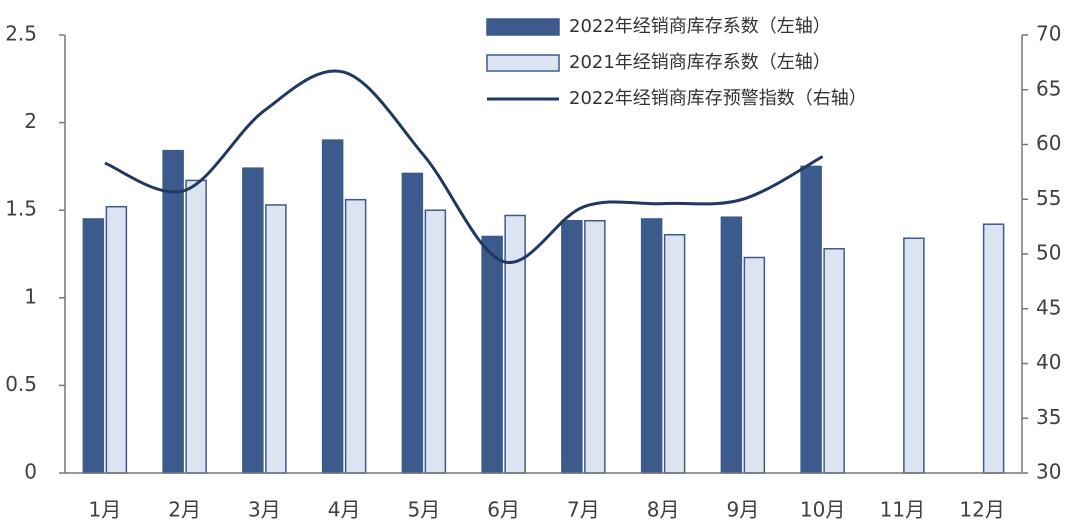 This screenshot has width=1080, height=528. What do you see at coordinates (1048, 253) in the screenshot?
I see `y2-tick-label: 50` at bounding box center [1048, 253].